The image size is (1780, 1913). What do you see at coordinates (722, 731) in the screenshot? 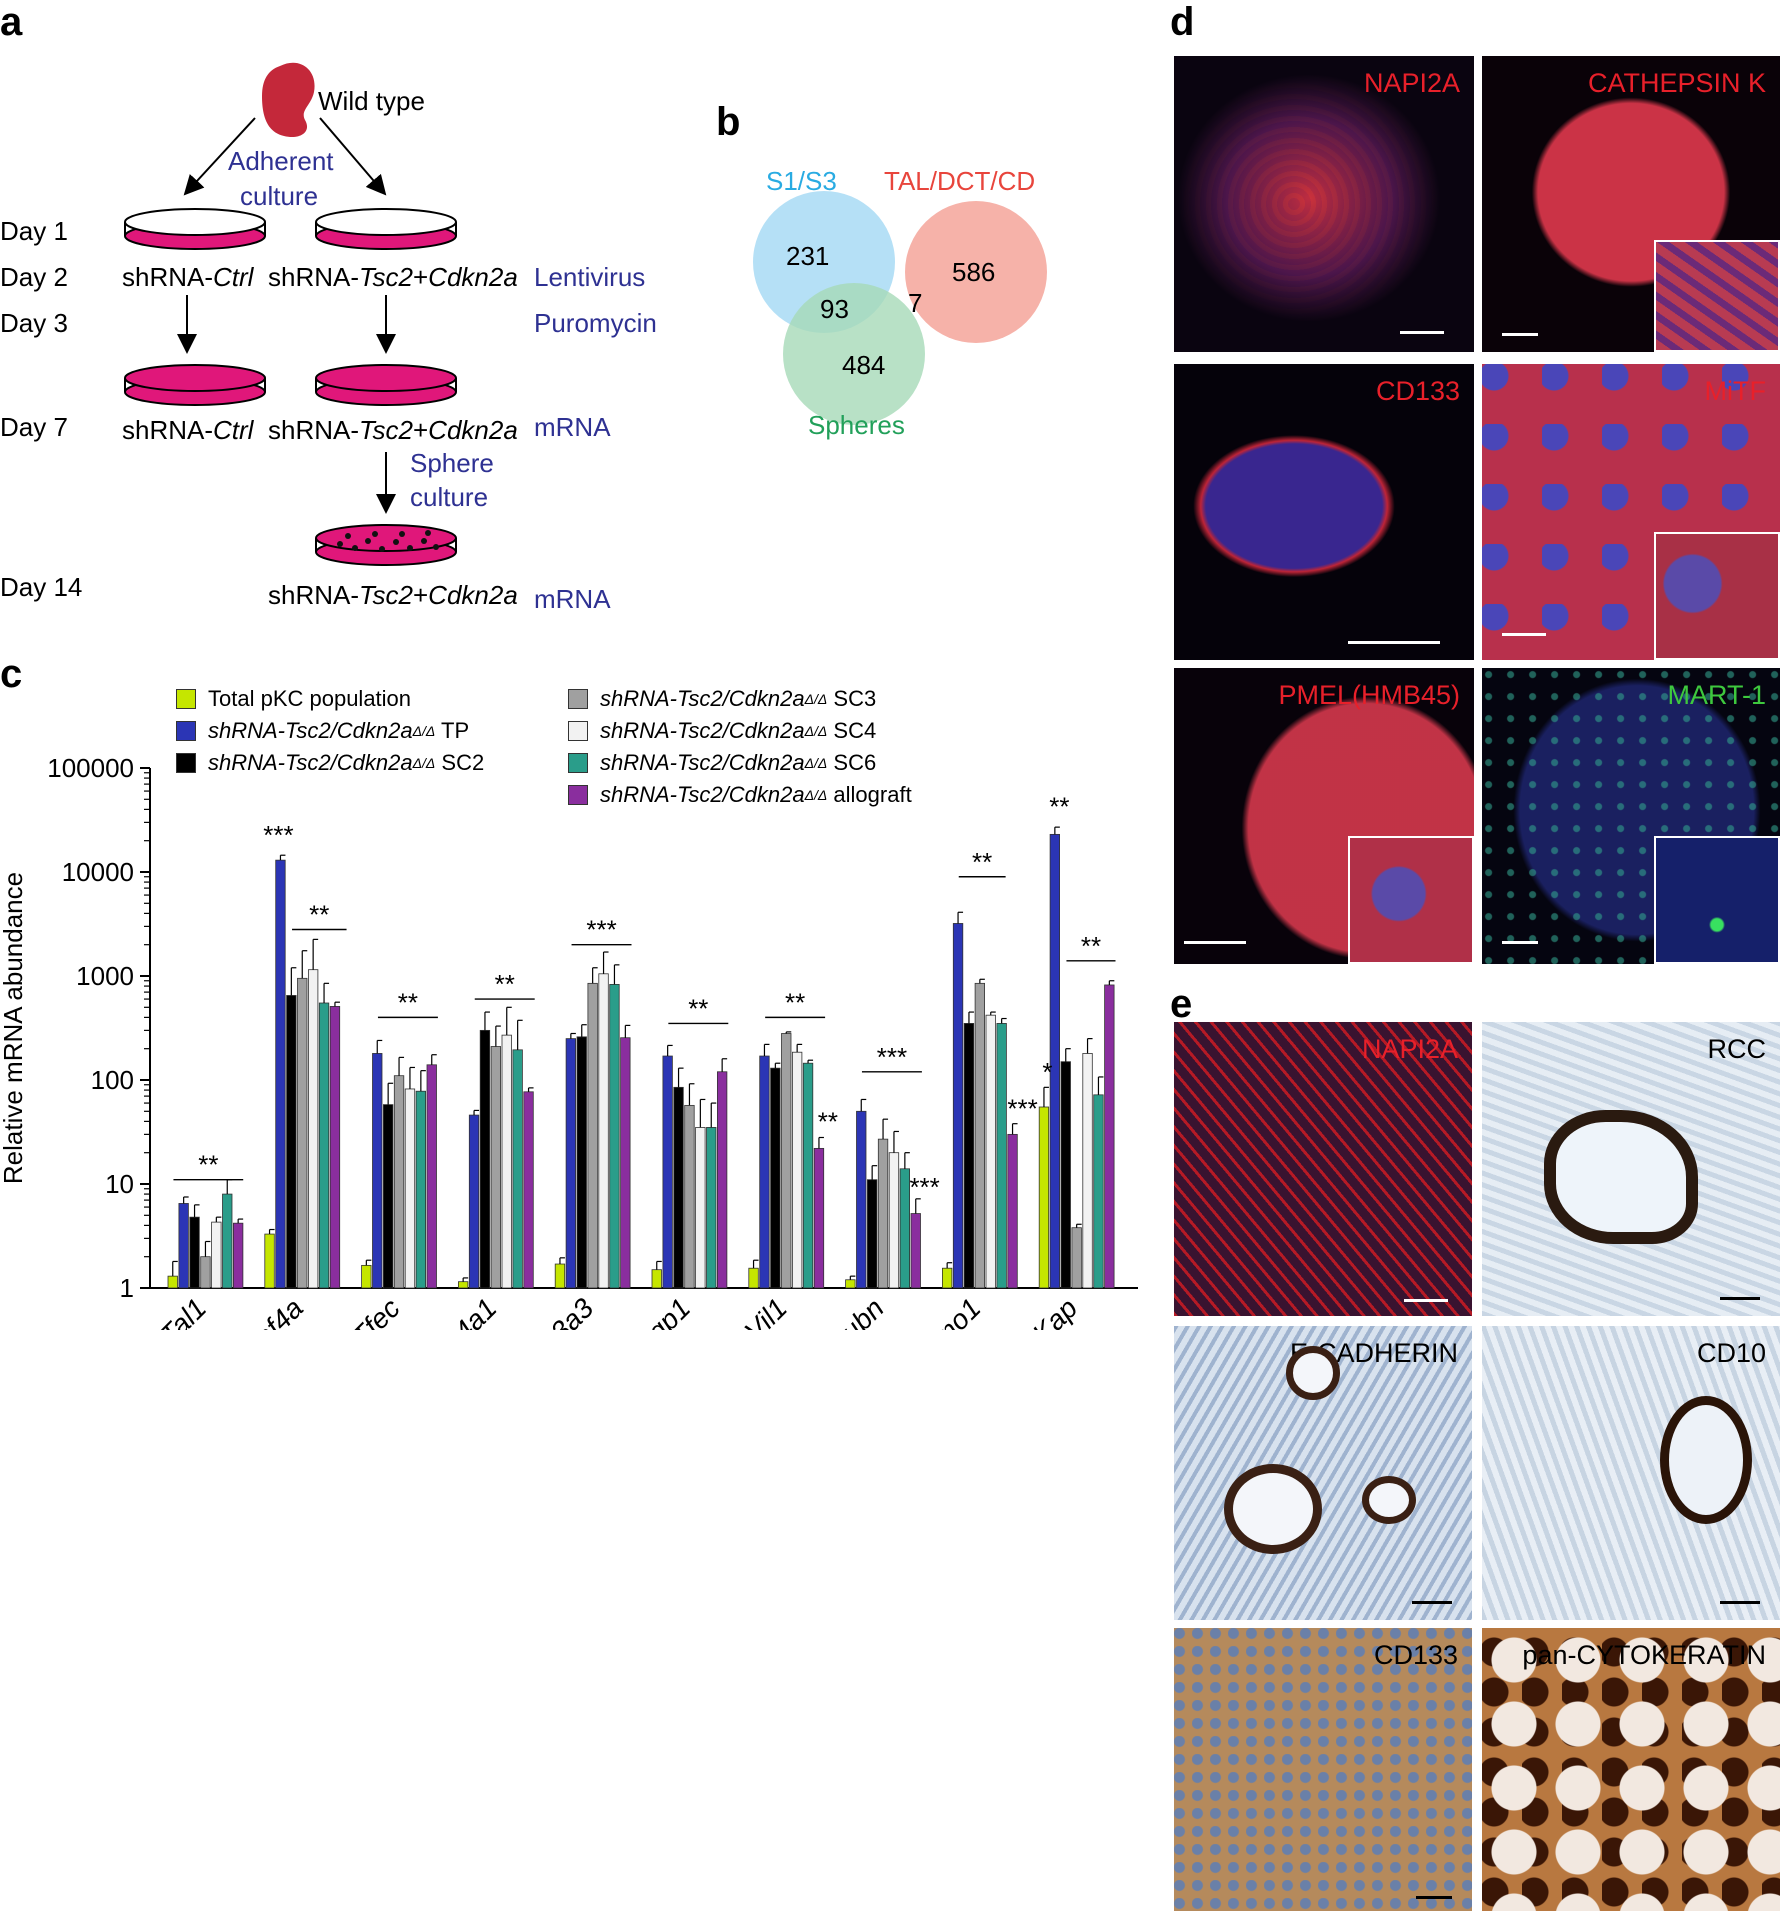
I see `legend-item: shRNA-Tsc2/Cdkn2a Δ/Δ SC4` at bounding box center [722, 731].